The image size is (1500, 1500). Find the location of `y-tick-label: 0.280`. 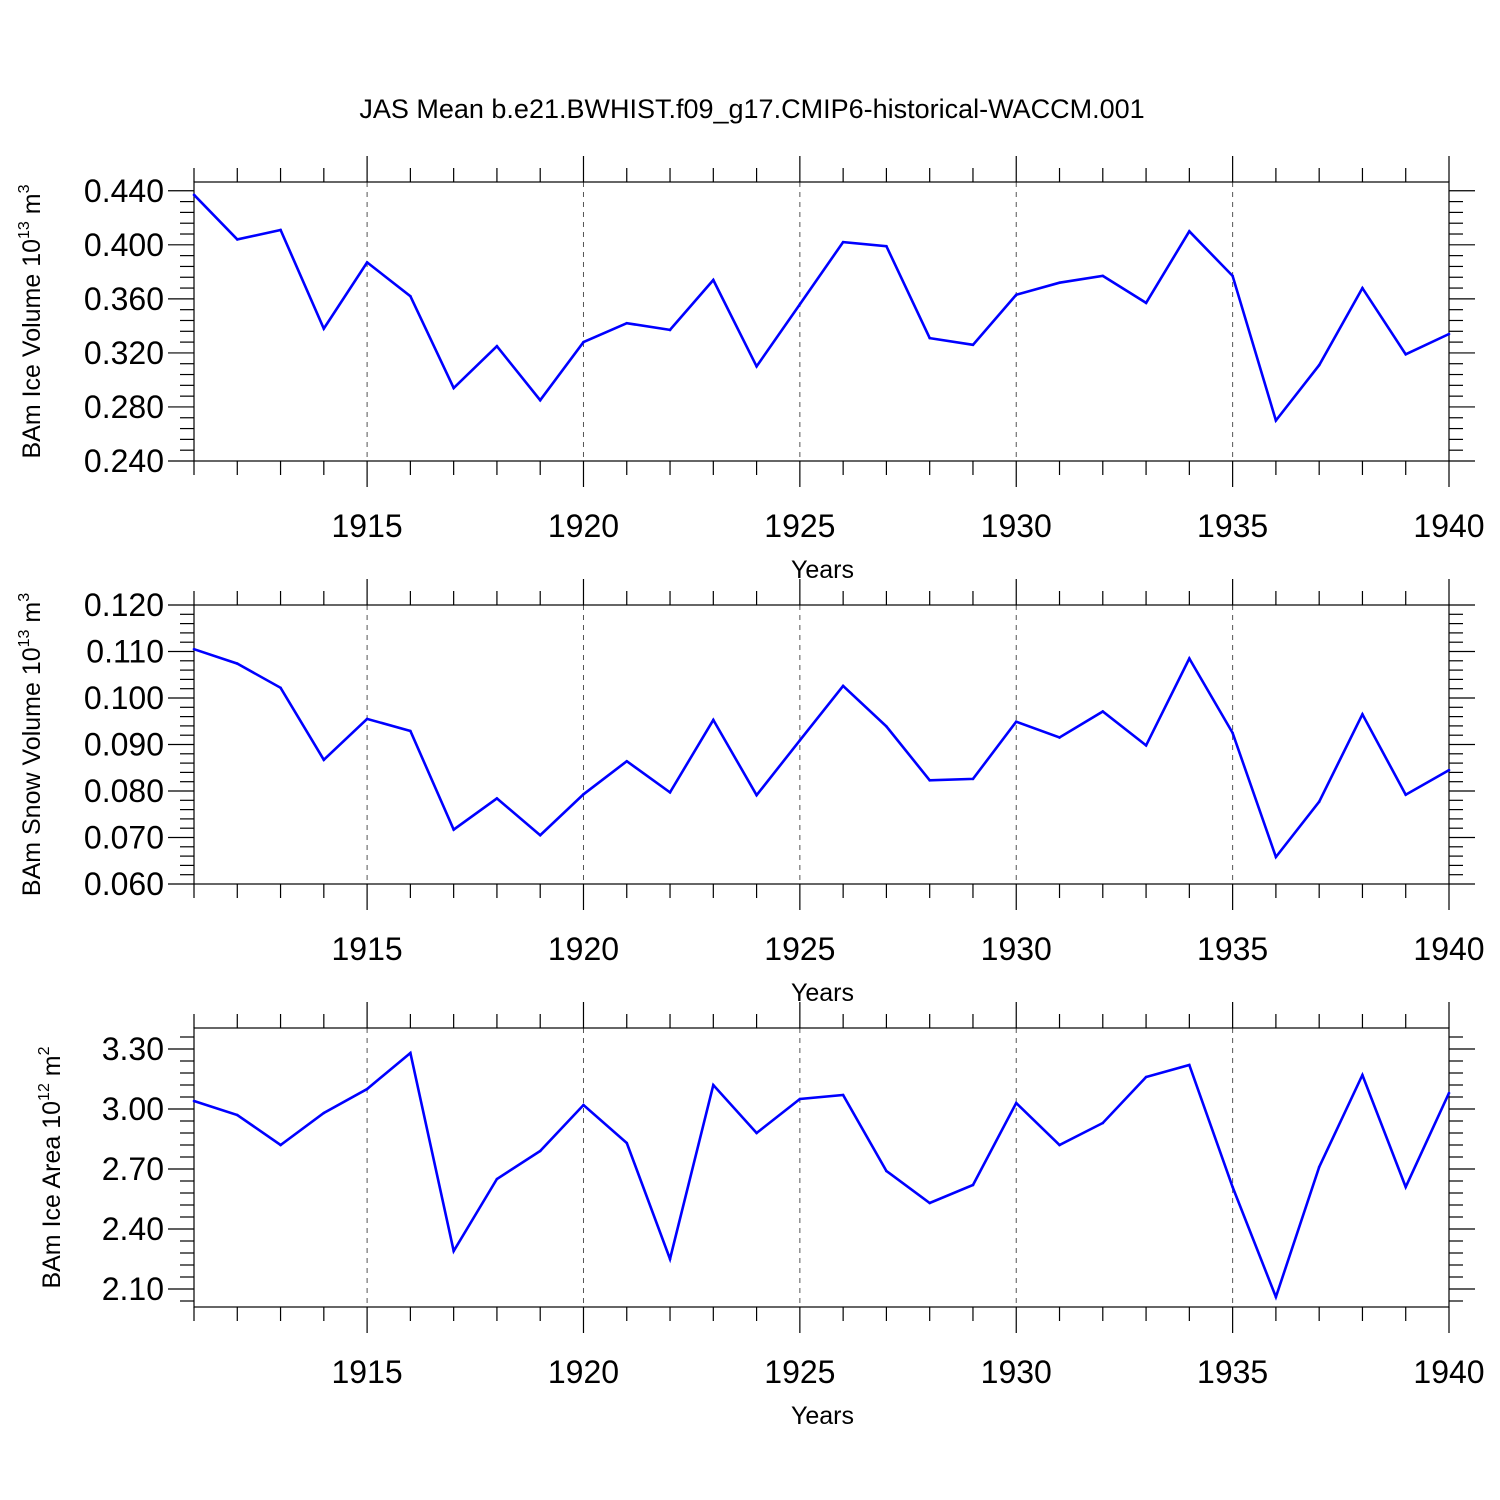

y-tick-label: 0.280 is located at coordinates (124, 407).